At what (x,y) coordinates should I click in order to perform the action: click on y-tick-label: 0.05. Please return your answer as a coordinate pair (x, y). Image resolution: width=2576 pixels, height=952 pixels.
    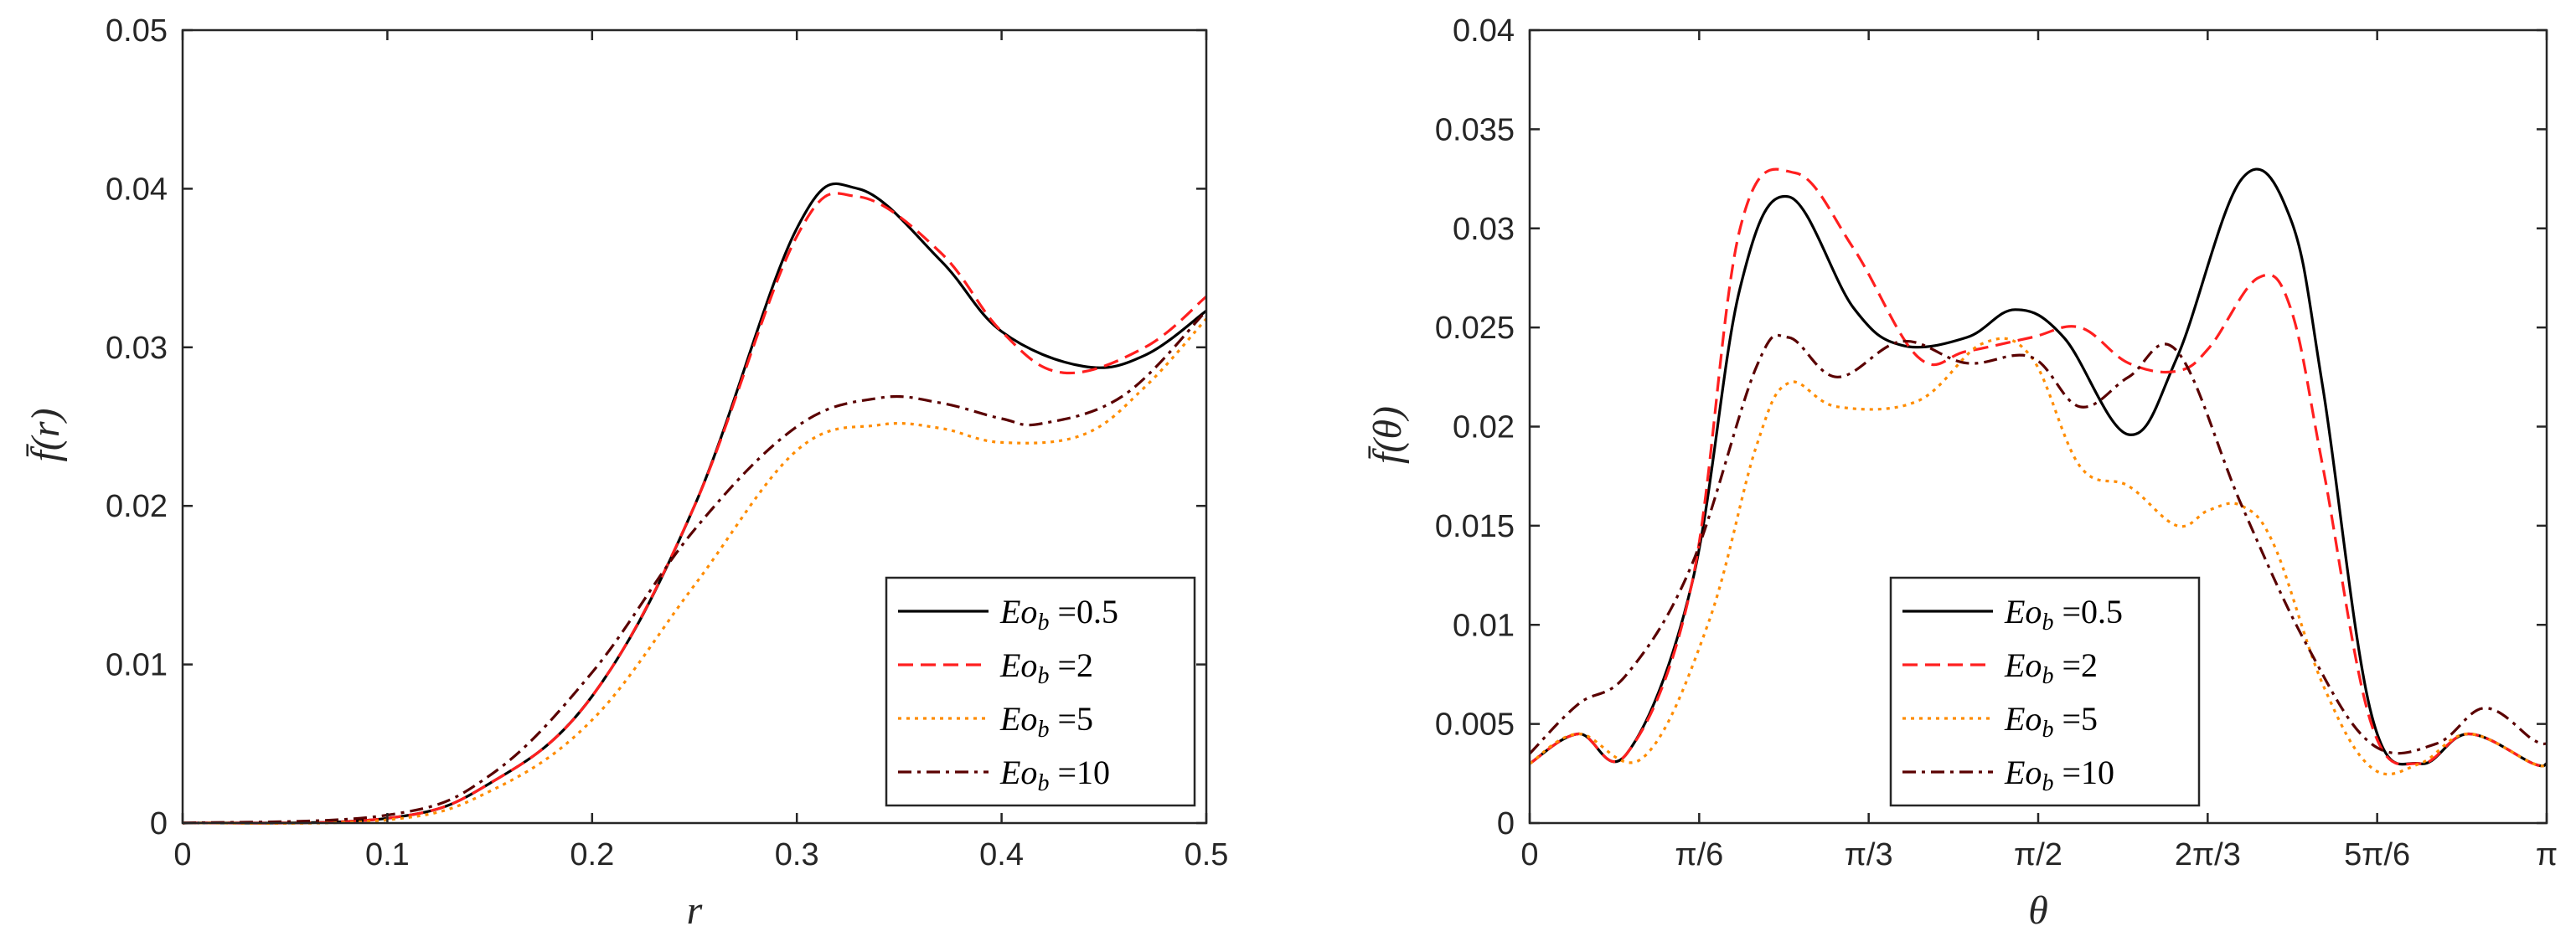
    Looking at the image, I should click on (137, 31).